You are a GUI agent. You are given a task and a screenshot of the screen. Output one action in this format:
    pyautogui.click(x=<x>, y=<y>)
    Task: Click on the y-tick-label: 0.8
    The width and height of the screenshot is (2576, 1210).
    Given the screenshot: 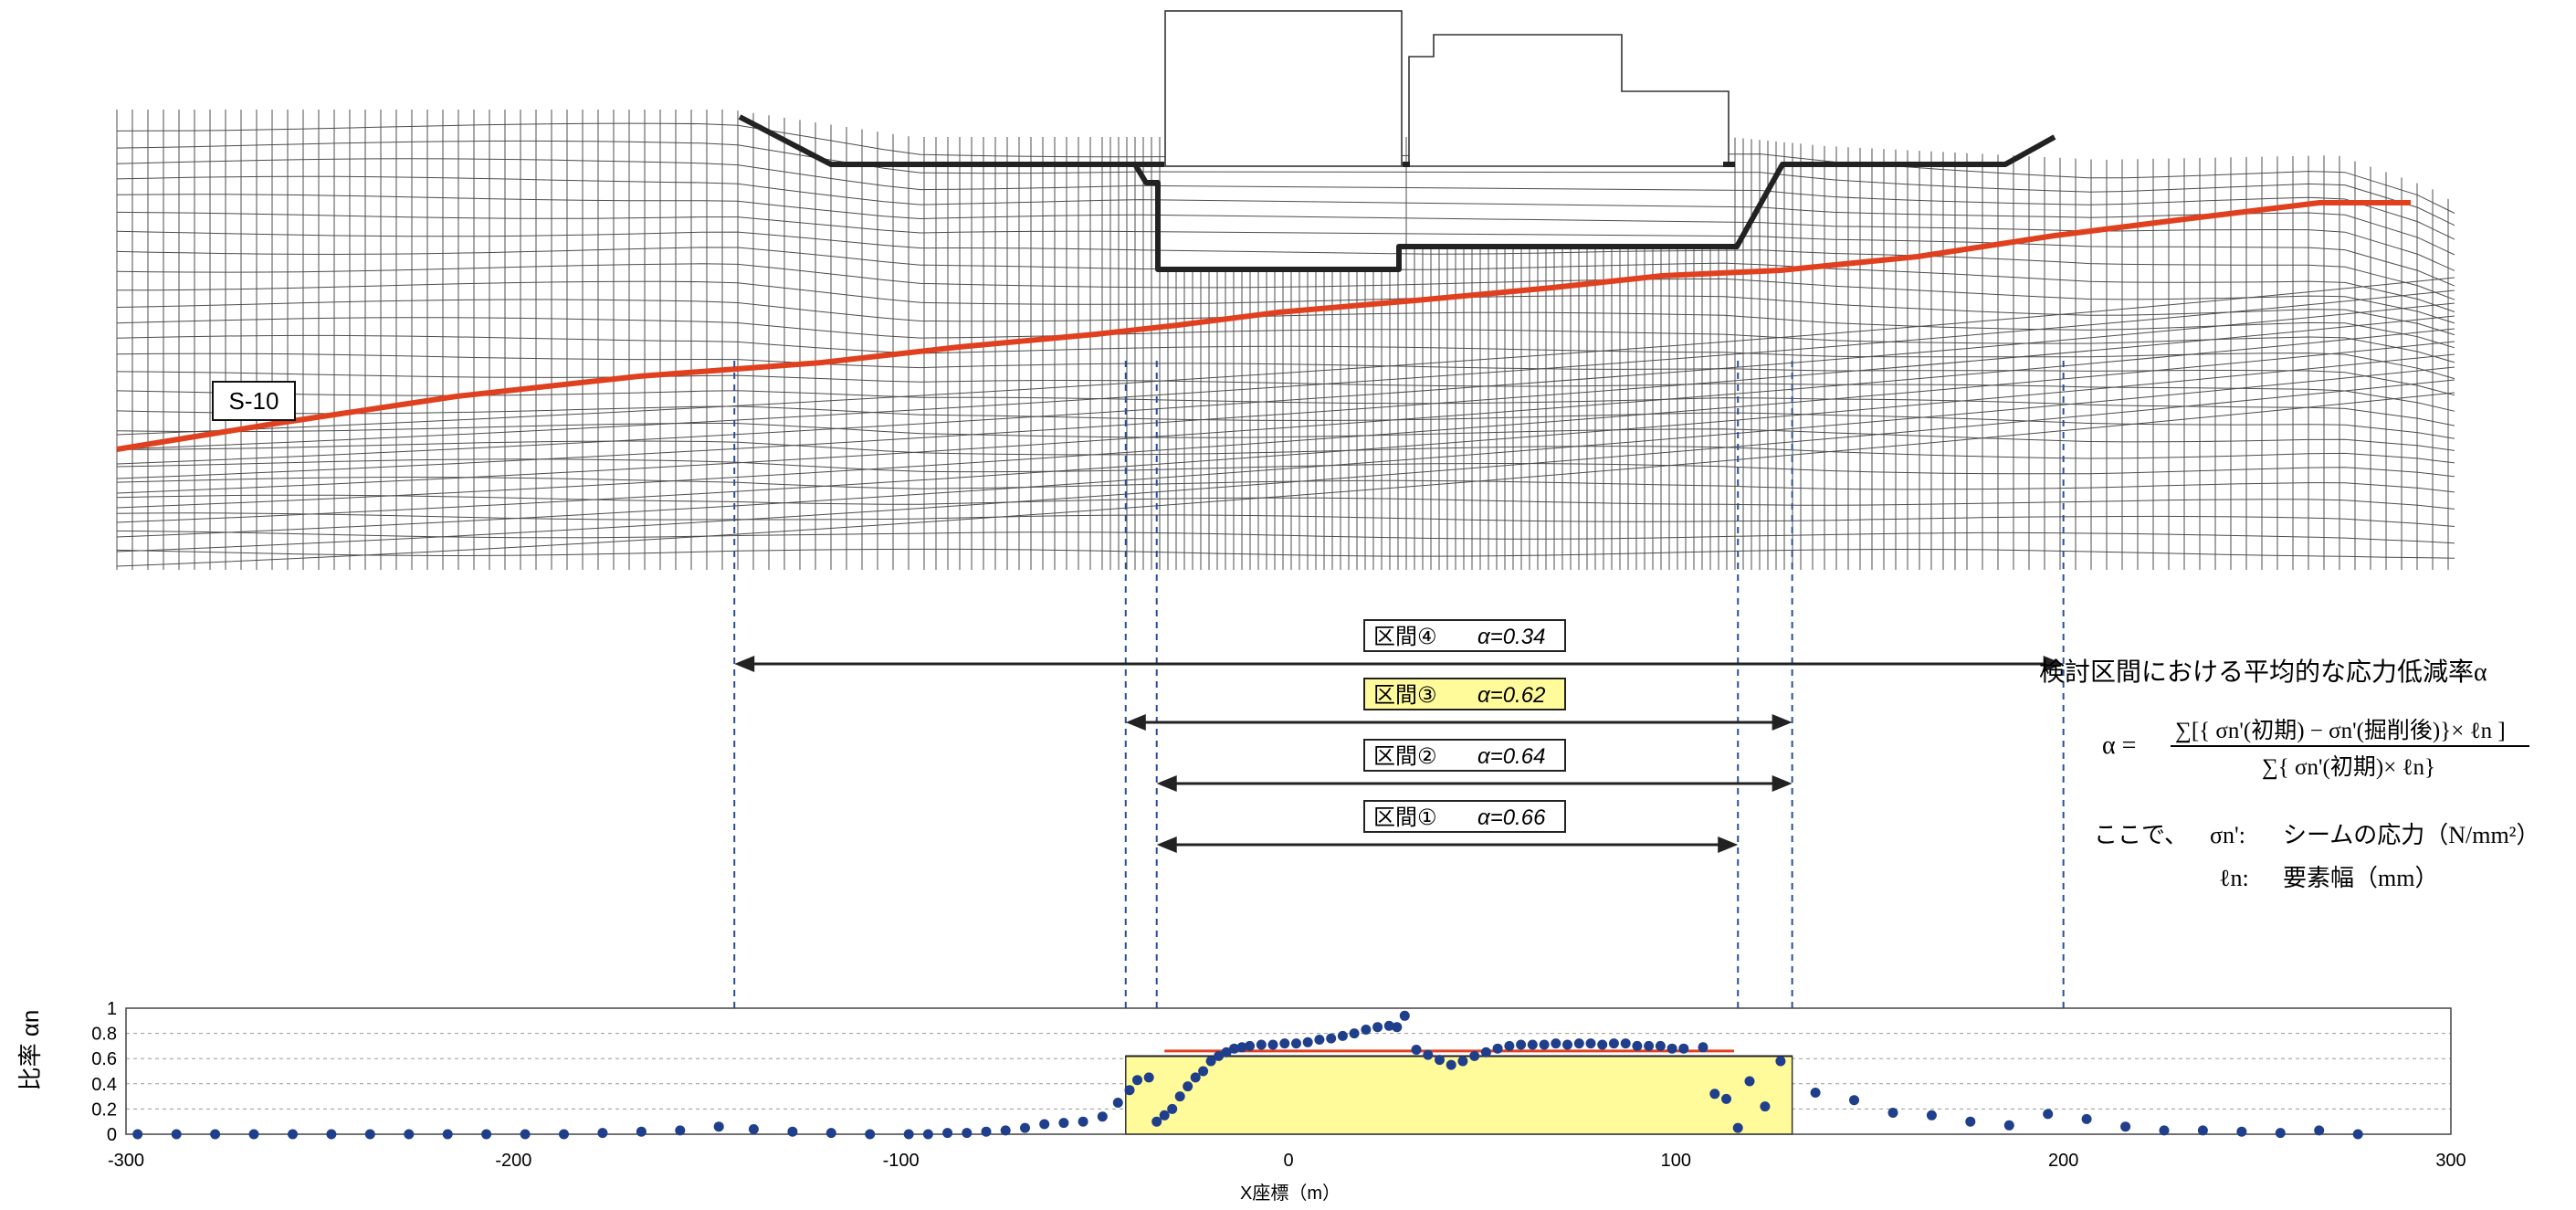 What is the action you would take?
    pyautogui.click(x=104, y=1035)
    